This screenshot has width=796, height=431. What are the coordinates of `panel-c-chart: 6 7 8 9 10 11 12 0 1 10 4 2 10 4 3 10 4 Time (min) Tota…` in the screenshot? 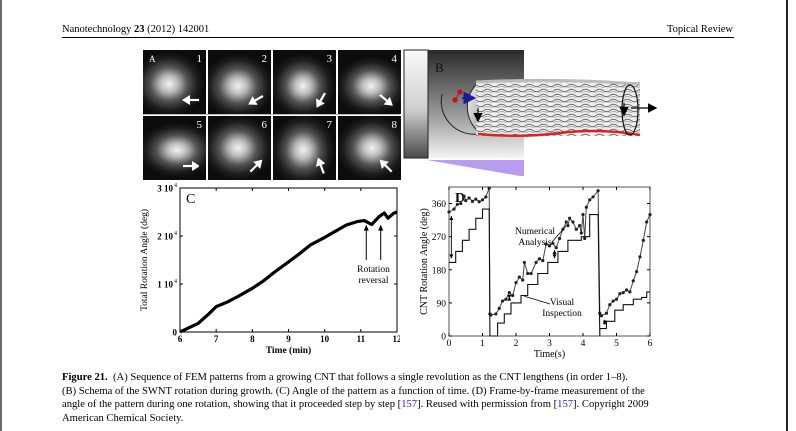 It's located at (266, 271).